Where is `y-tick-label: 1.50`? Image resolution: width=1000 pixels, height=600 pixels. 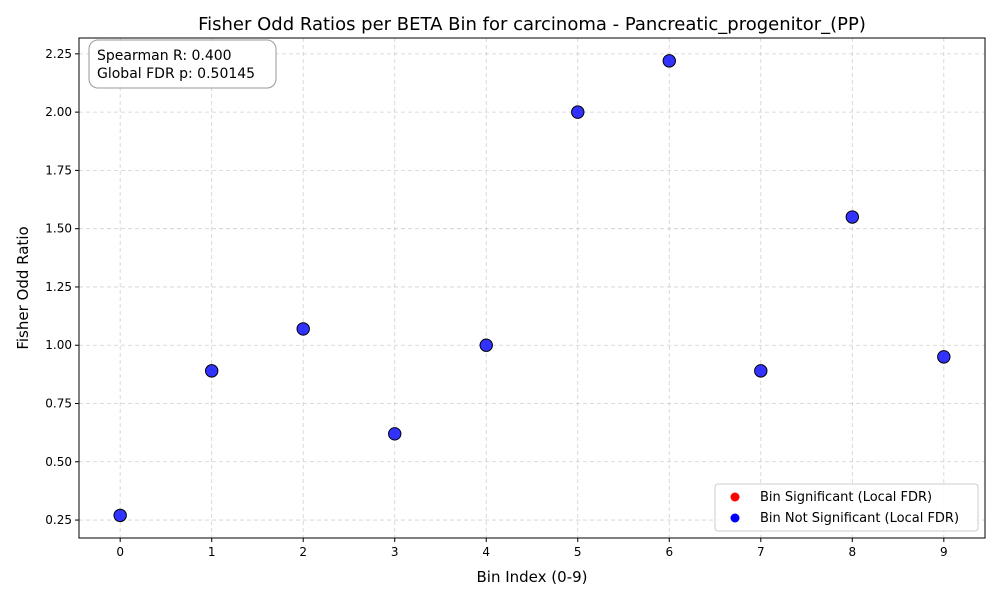
y-tick-label: 1.50 is located at coordinates (58, 229).